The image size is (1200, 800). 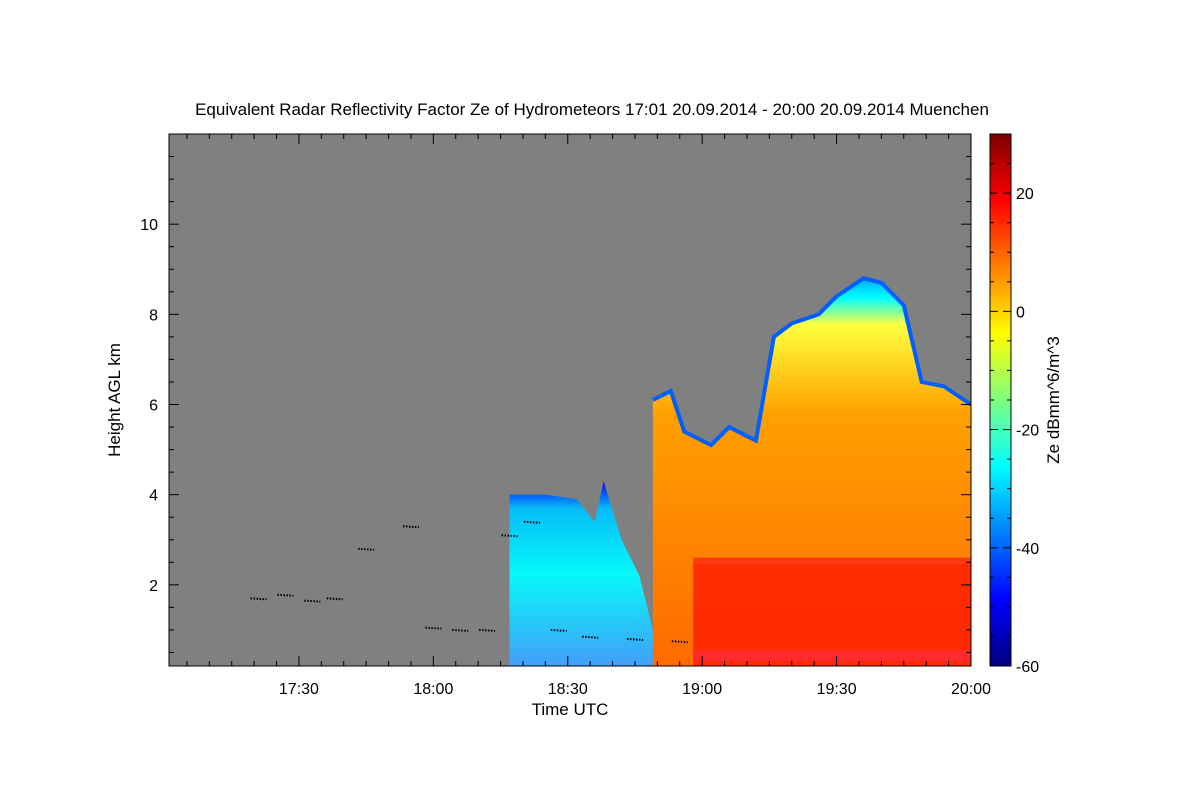 I want to click on colorbar-tick-label: -20, so click(x=1027, y=431).